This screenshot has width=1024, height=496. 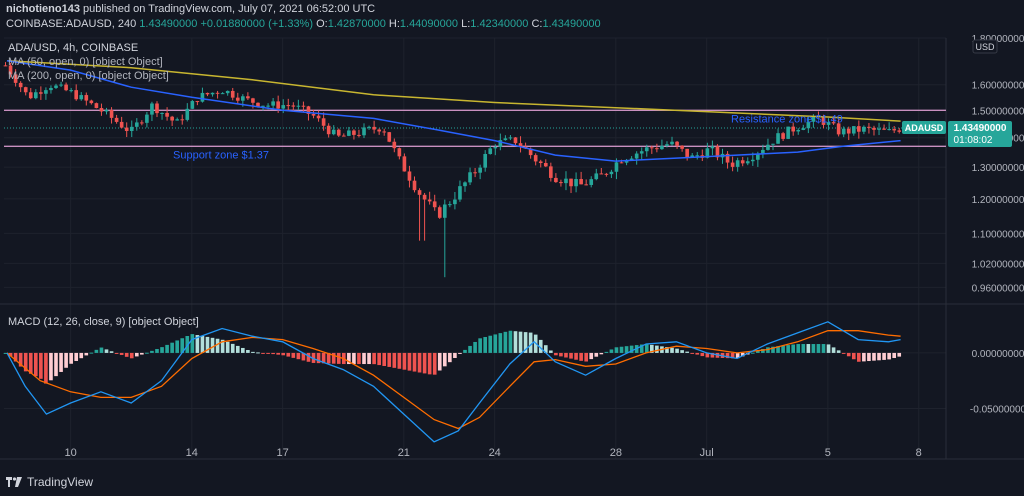 I want to click on ma200-line, so click(x=453, y=90).